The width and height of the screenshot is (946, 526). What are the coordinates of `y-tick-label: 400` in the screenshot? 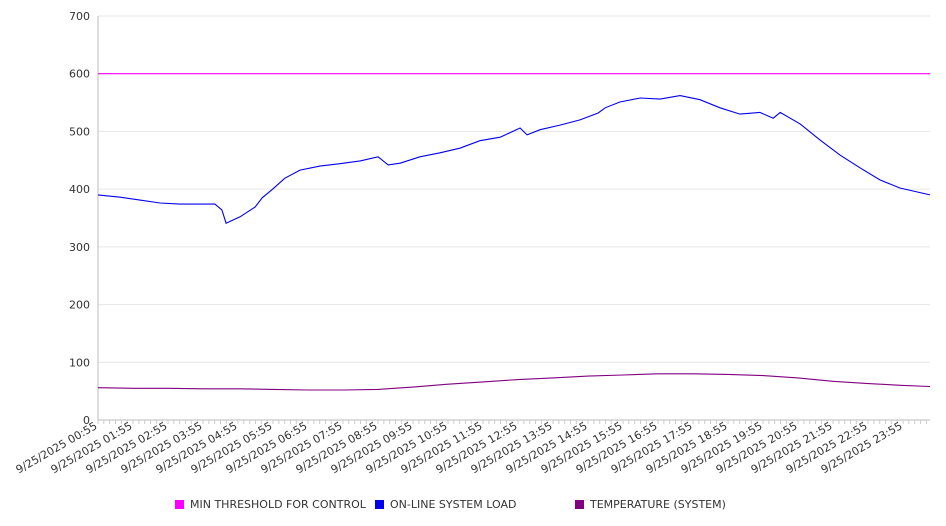 It's located at (79, 189).